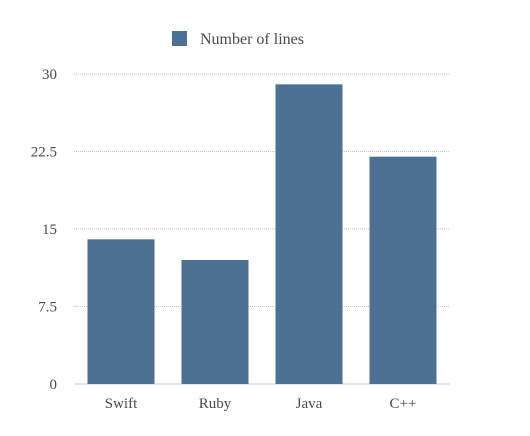 The width and height of the screenshot is (530, 436). I want to click on x-tick-label: C++, so click(403, 404).